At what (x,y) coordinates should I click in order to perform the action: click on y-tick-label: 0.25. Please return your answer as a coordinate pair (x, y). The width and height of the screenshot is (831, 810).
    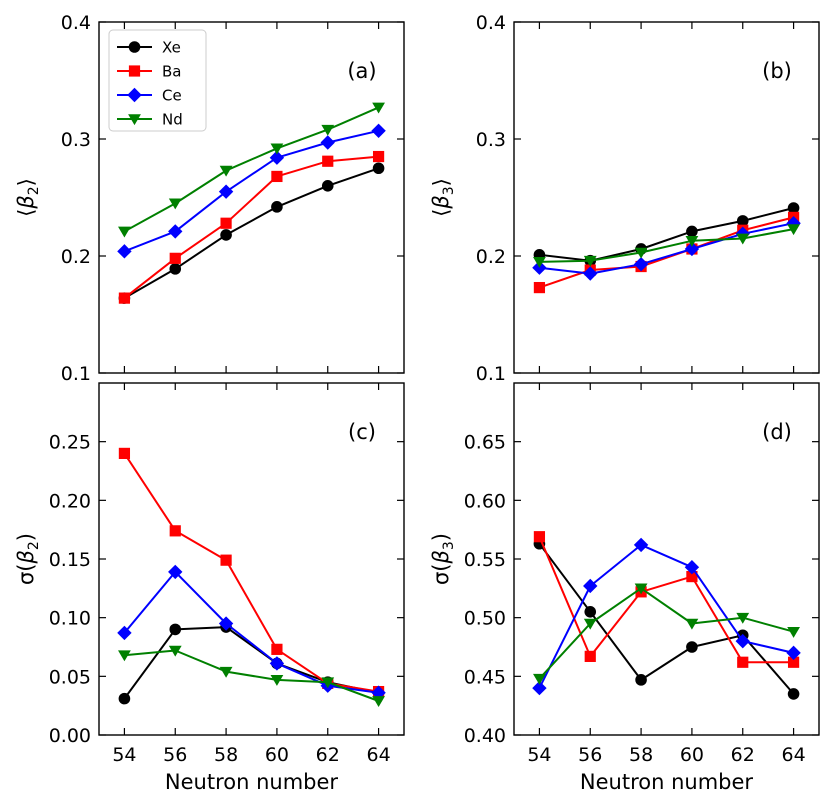
    Looking at the image, I should click on (70, 443).